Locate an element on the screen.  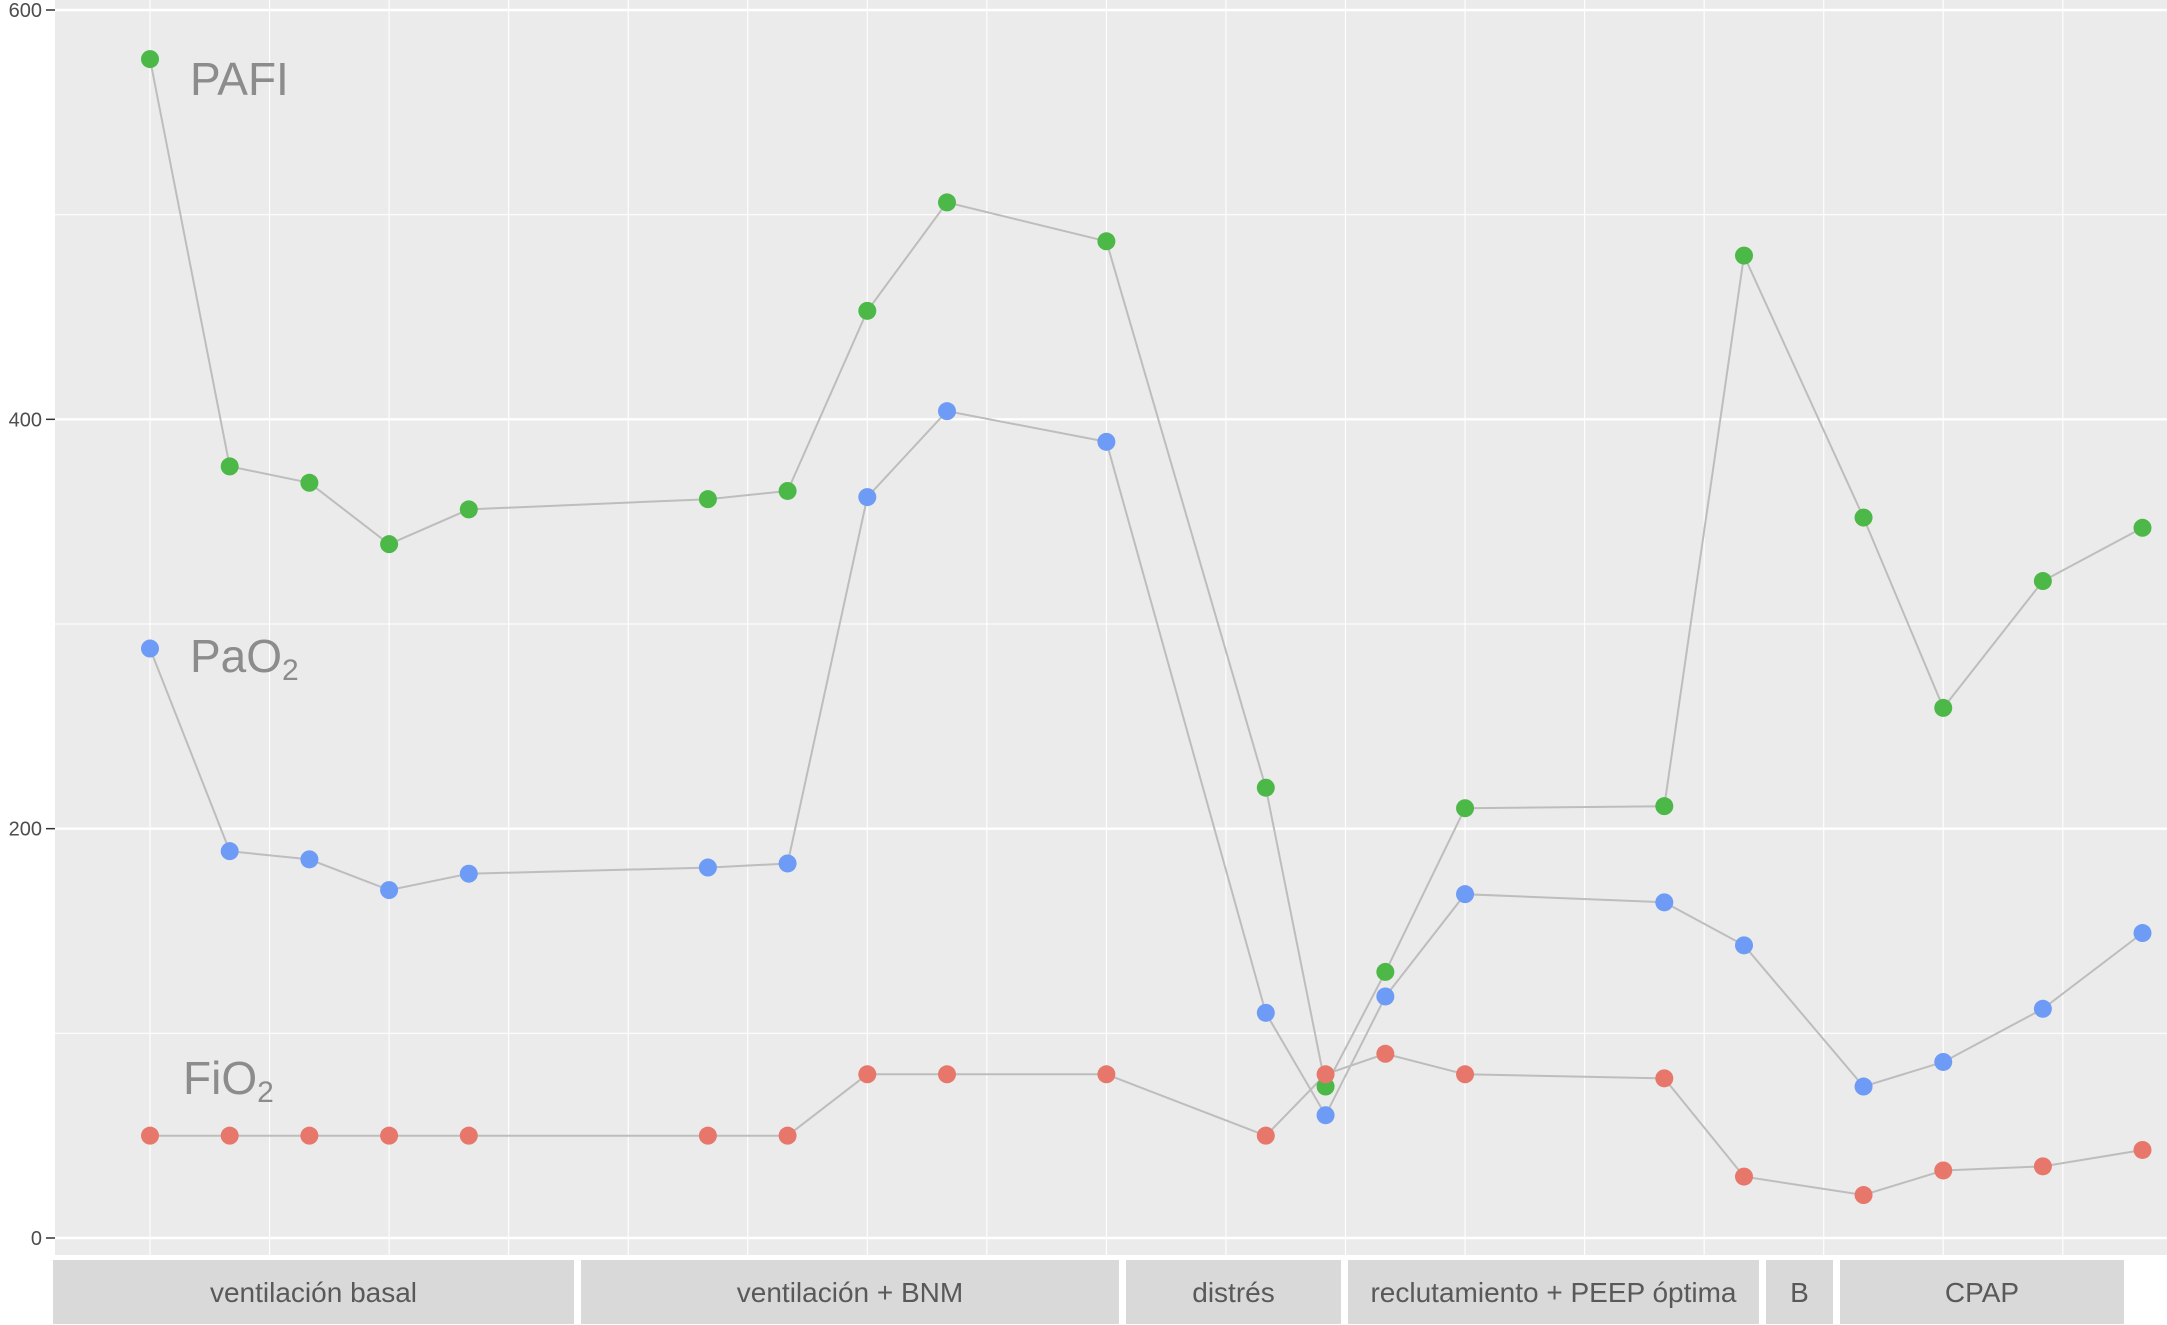
phase-label: B is located at coordinates (1799, 1292).